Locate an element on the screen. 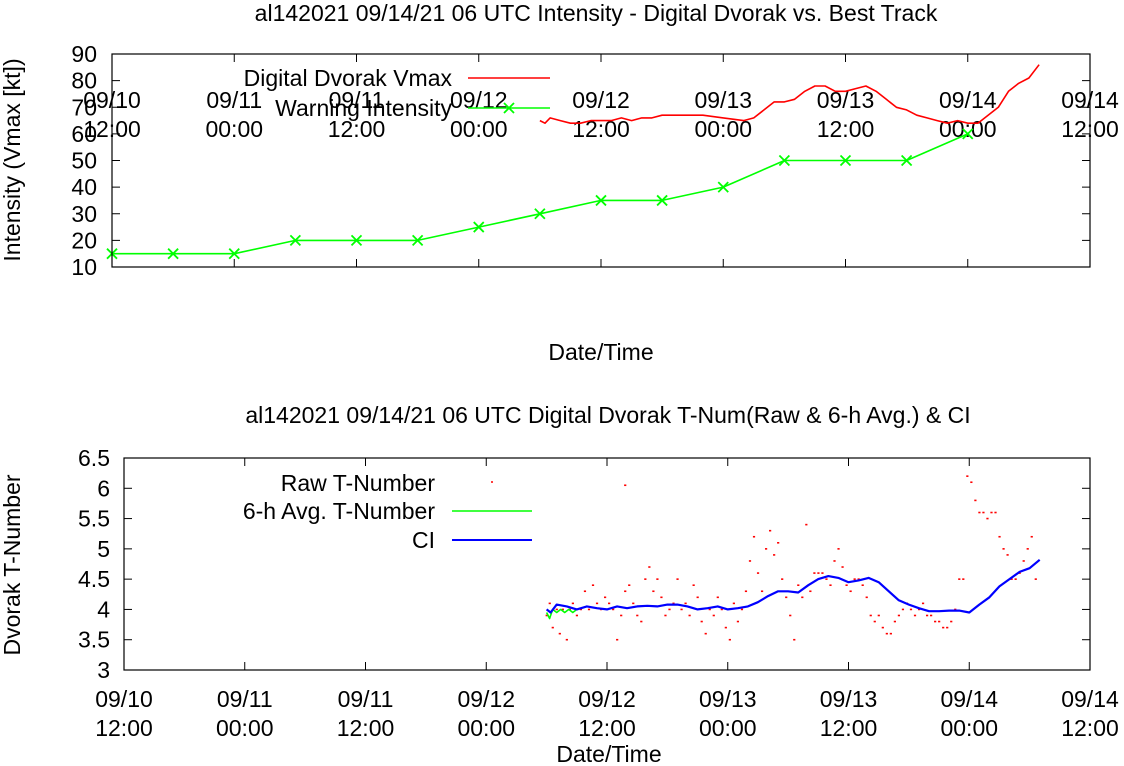  ytick-label: 3 is located at coordinates (103, 670).